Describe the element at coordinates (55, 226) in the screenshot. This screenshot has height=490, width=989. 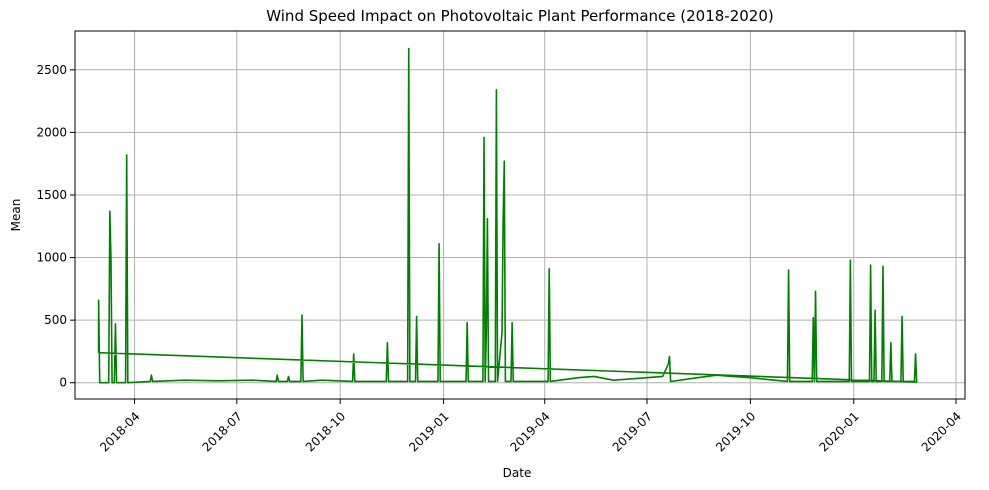
I see `y-axis-ticks: 0 500 1000 1500 2000 2500` at that location.